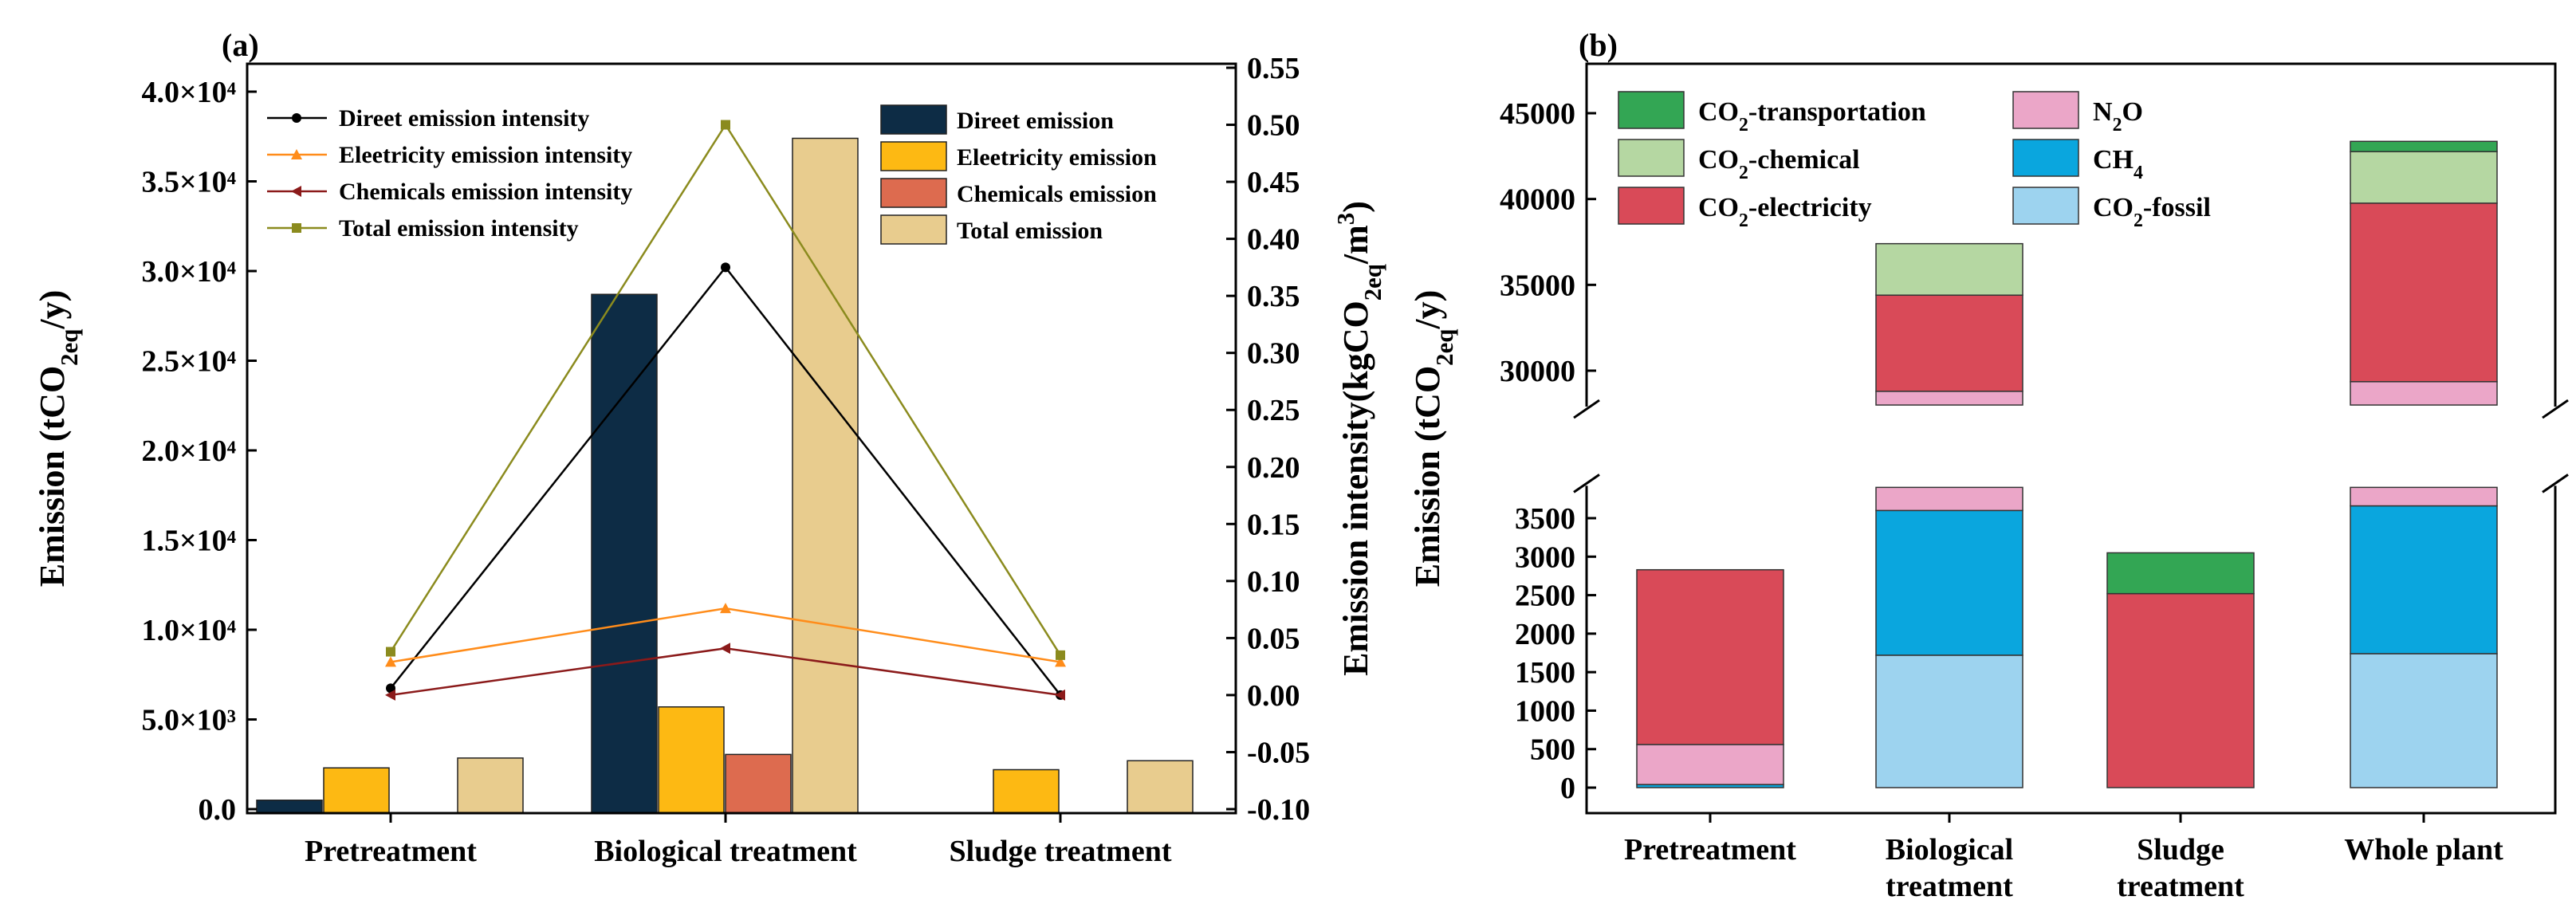 This screenshot has width=2576, height=908. I want to click on x-tick-label-biological-treatment: treatment, so click(1949, 886).